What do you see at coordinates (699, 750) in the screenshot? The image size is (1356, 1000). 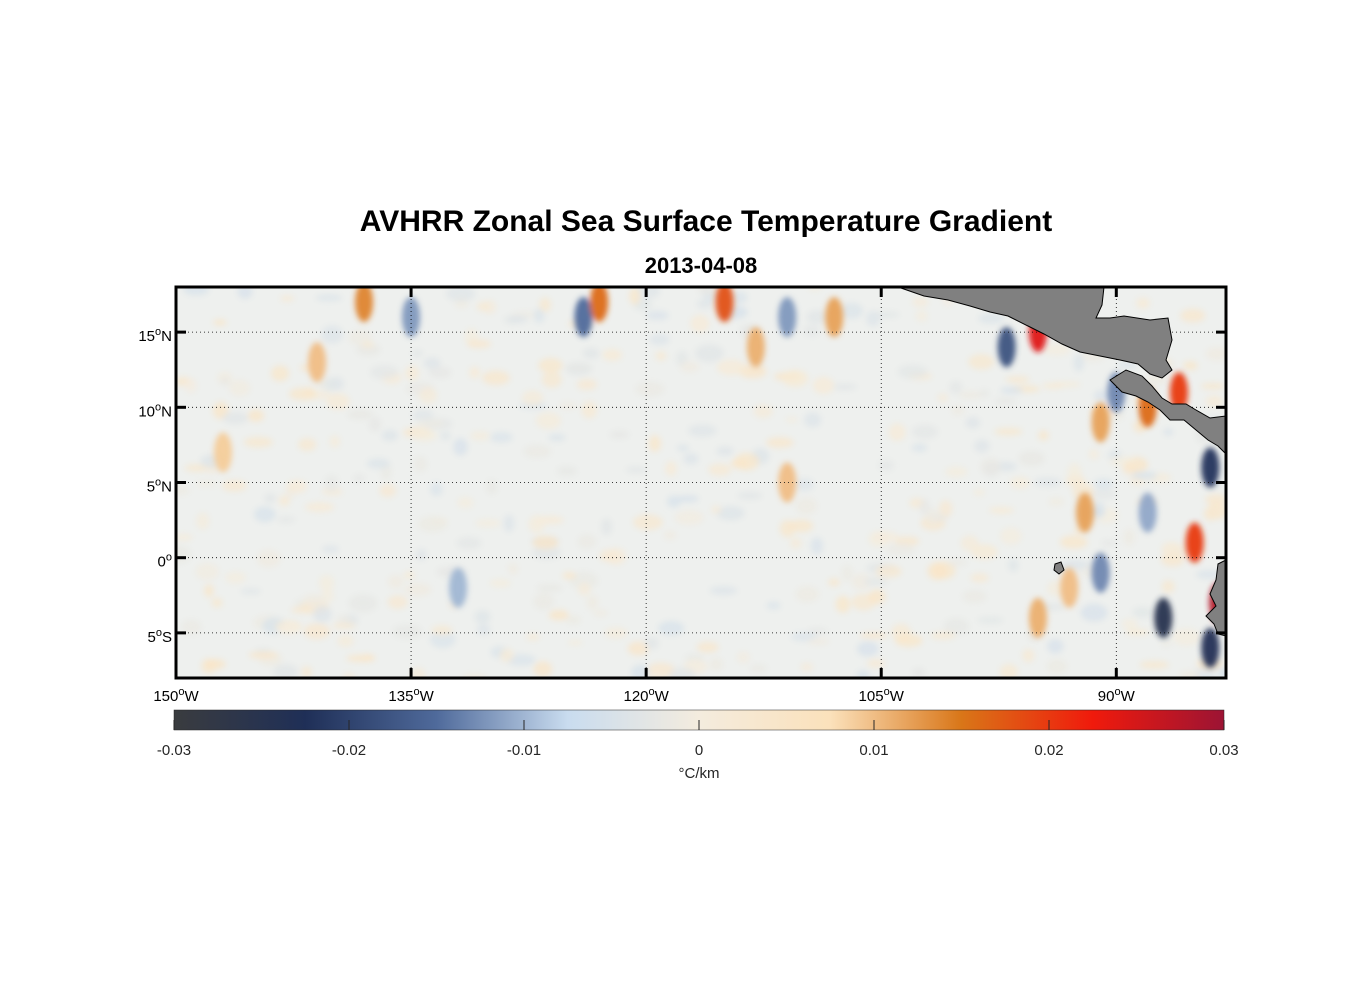 I see `colorbar-tick-label: 0` at bounding box center [699, 750].